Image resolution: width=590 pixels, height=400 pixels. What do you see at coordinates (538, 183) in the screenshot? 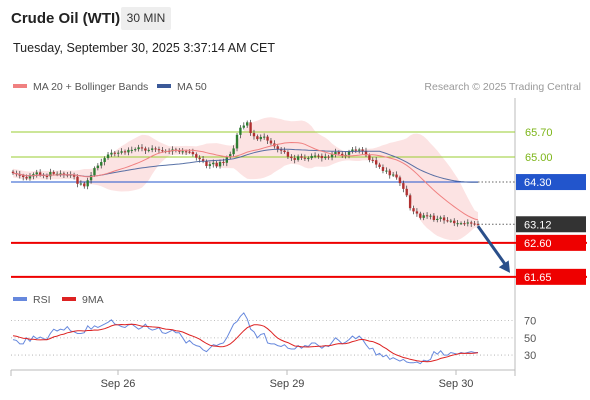
I see `level-label: 64.30` at bounding box center [538, 183].